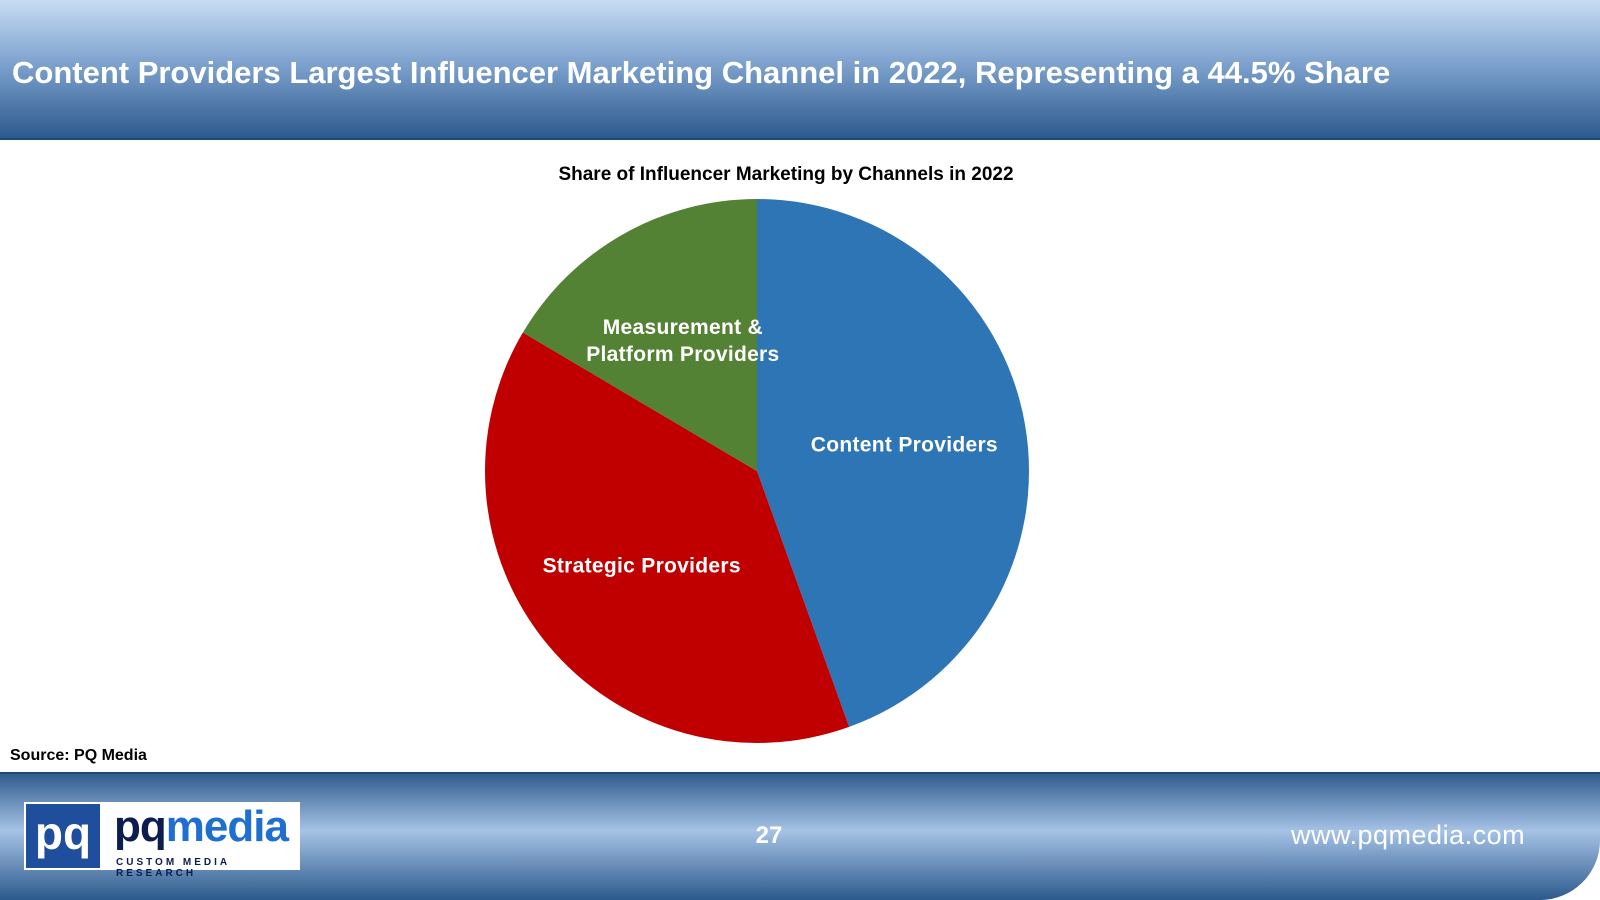 This screenshot has height=900, width=1600. Describe the element at coordinates (683, 341) in the screenshot. I see `slice-label: Measurement & Platform Providers` at that location.